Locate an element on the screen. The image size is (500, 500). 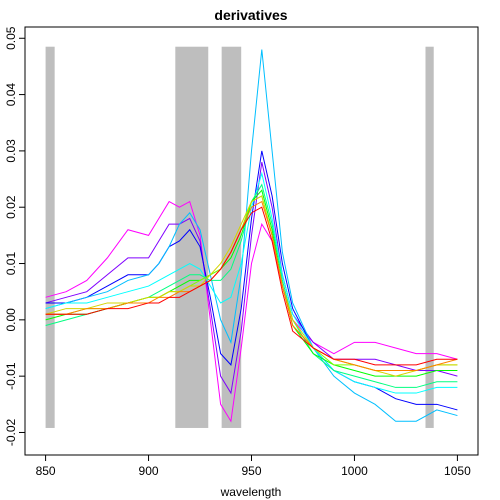
y-tick-label: -0.02 is located at coordinates (11, 432).